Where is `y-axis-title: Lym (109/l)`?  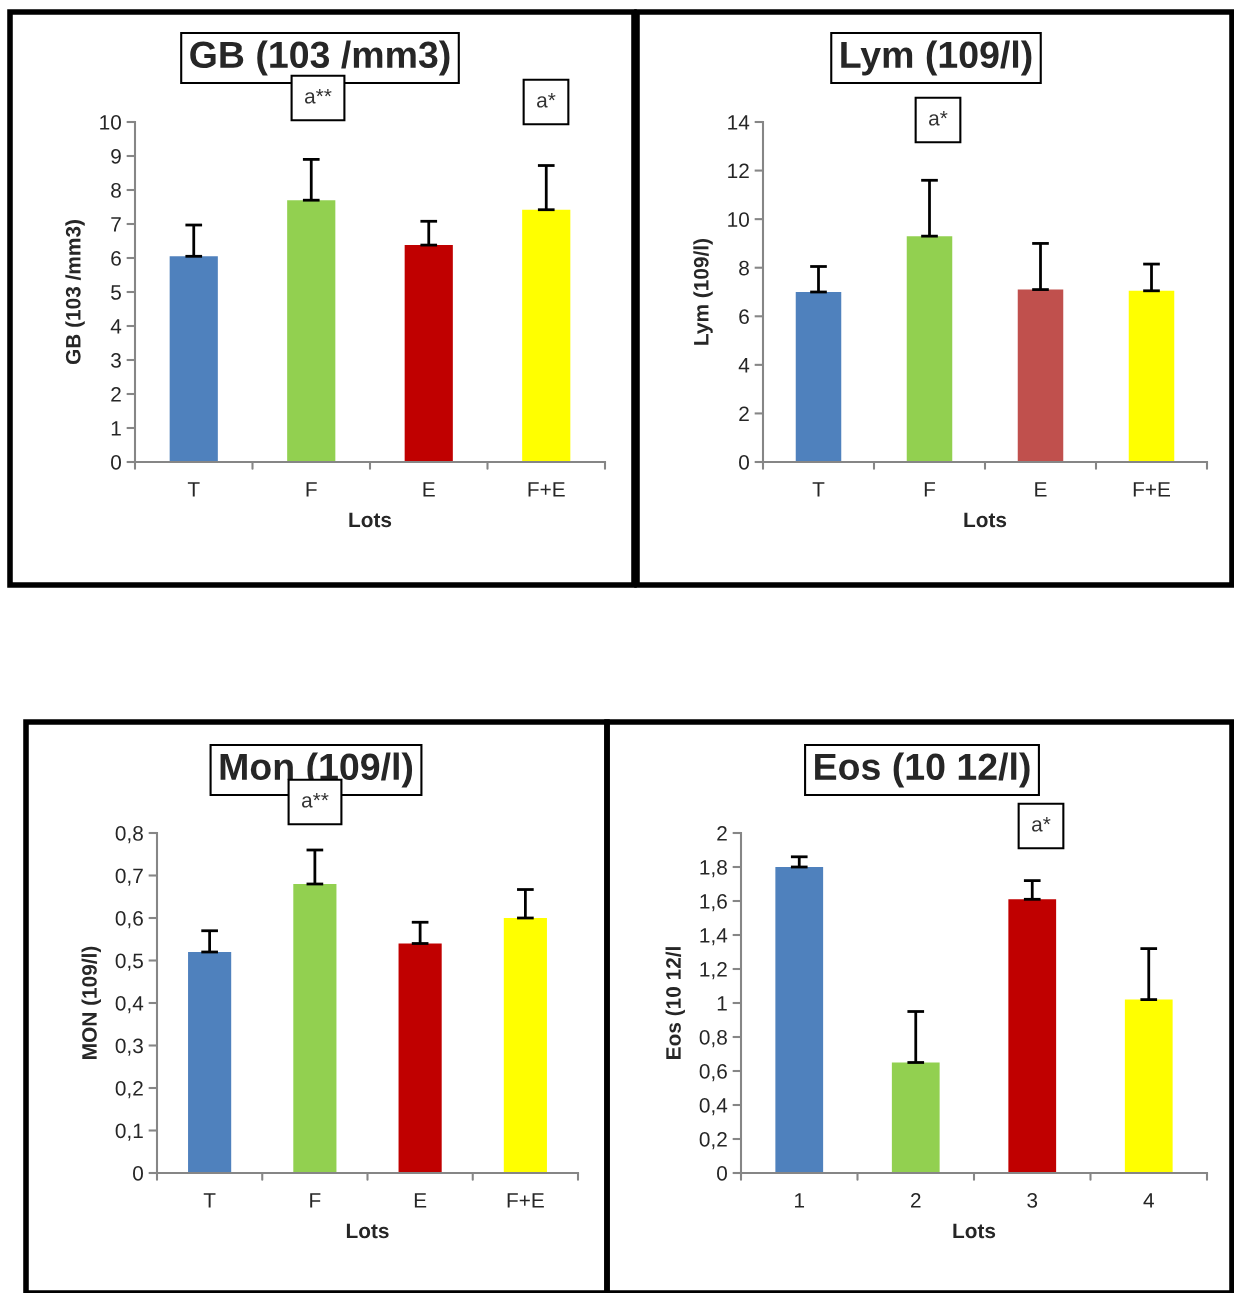 y-axis-title: Lym (109/l) is located at coordinates (703, 292).